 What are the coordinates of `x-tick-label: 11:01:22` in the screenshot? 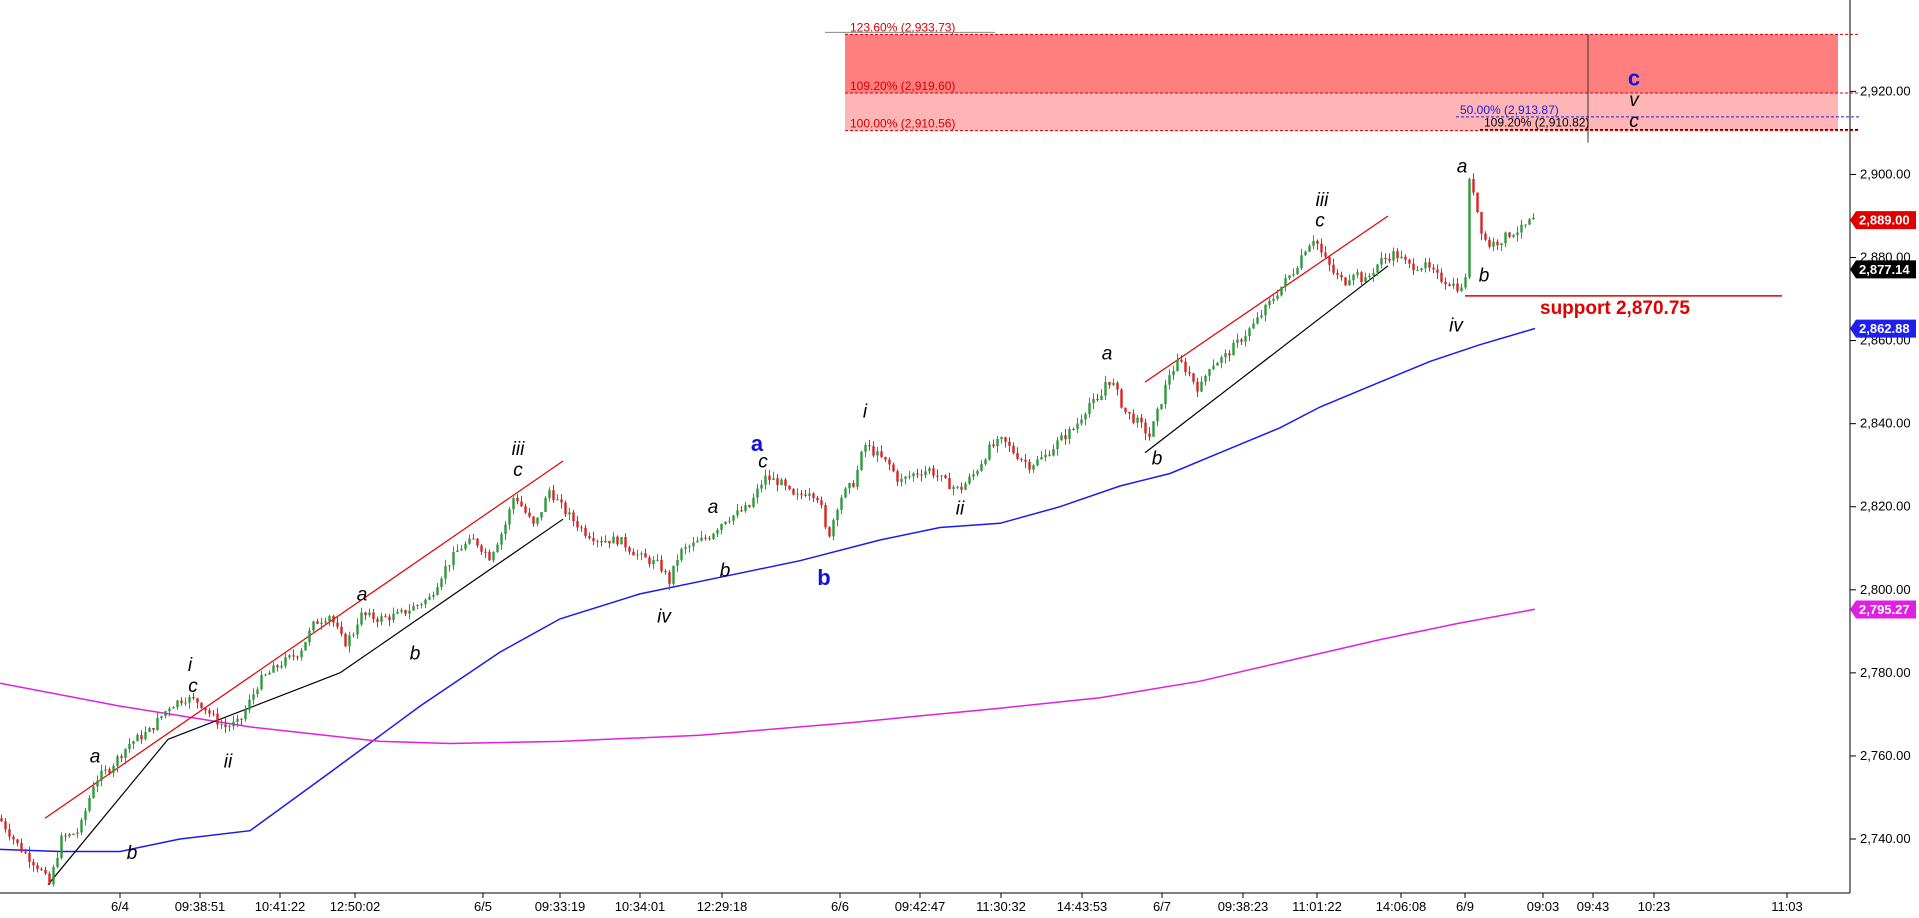 It's located at (1317, 906).